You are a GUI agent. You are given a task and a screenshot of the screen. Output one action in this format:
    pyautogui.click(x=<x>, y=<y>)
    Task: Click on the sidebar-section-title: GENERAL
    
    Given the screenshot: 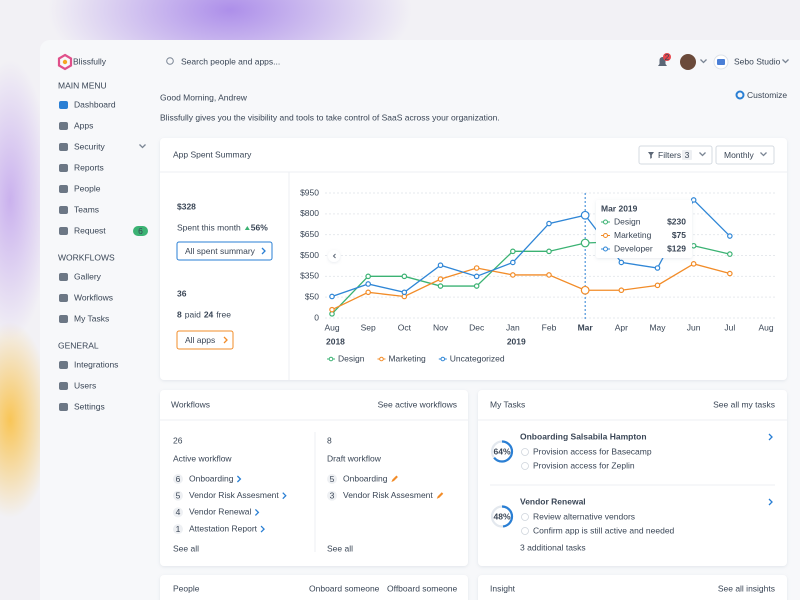 What is the action you would take?
    pyautogui.click(x=78, y=345)
    